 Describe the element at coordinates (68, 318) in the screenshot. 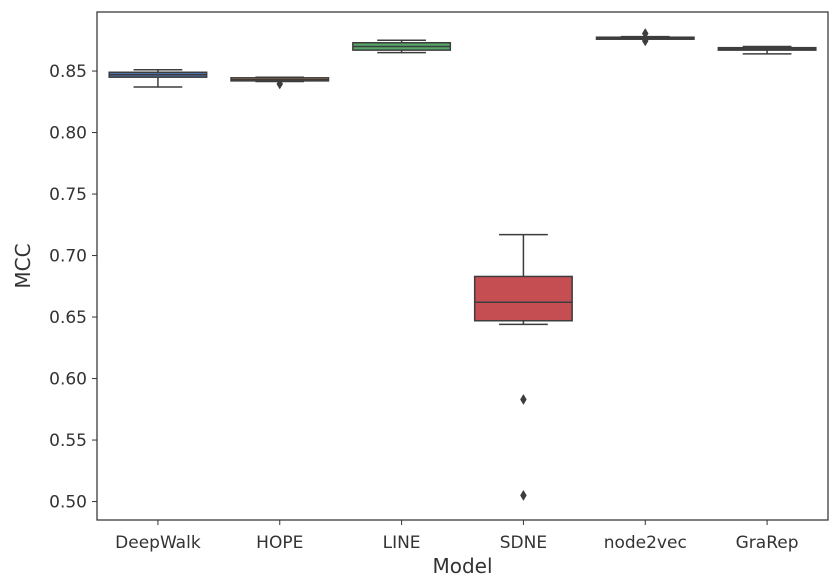

I see `y-tick-label: 0.65` at that location.